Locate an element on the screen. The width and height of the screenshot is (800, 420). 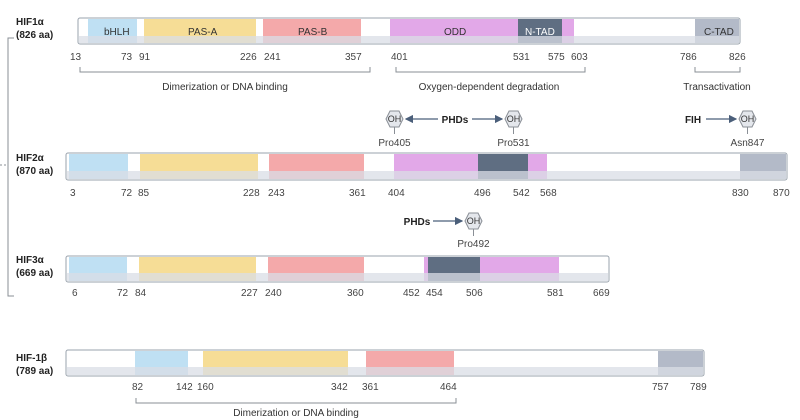
hif1a-name: HIF1α is located at coordinates (30, 22).